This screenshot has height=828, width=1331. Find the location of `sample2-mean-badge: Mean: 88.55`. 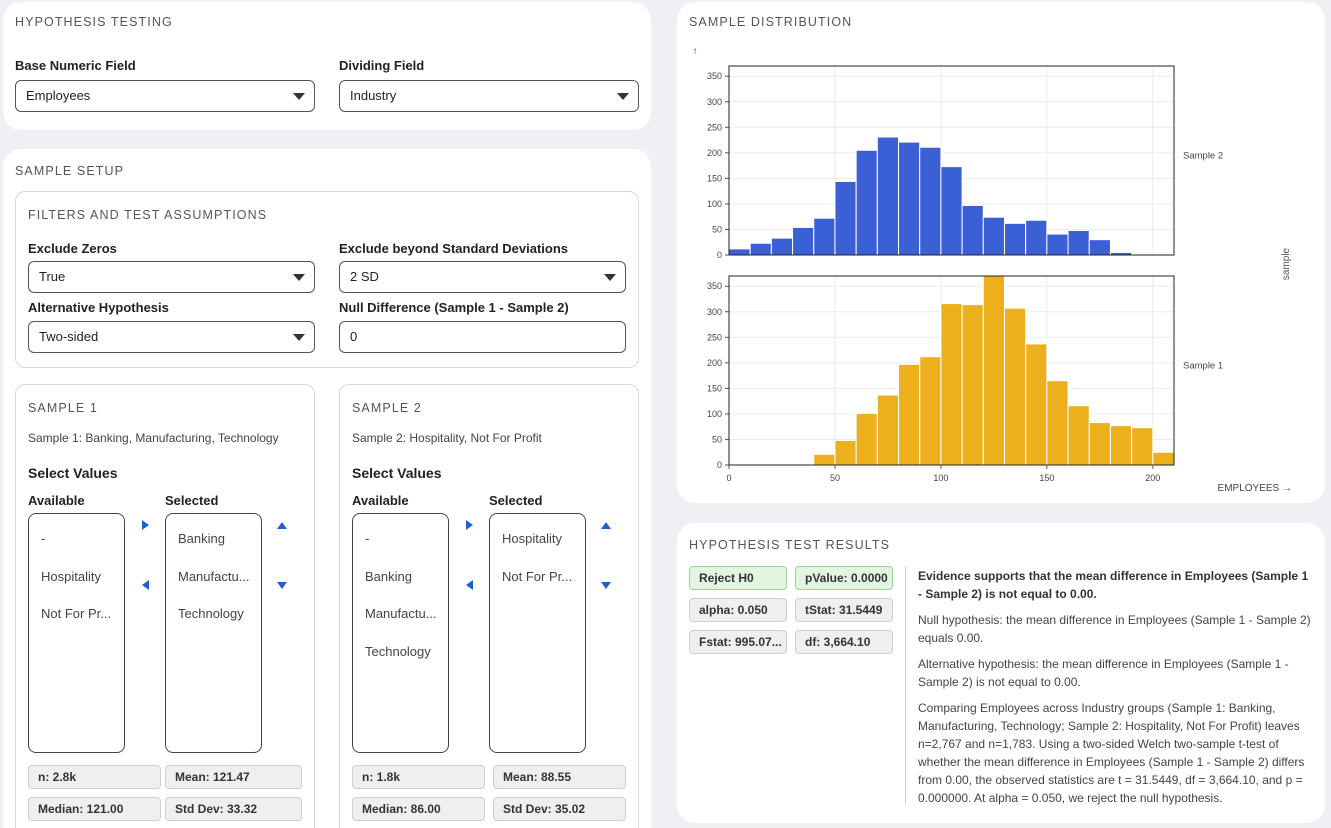

sample2-mean-badge: Mean: 88.55 is located at coordinates (559, 777).